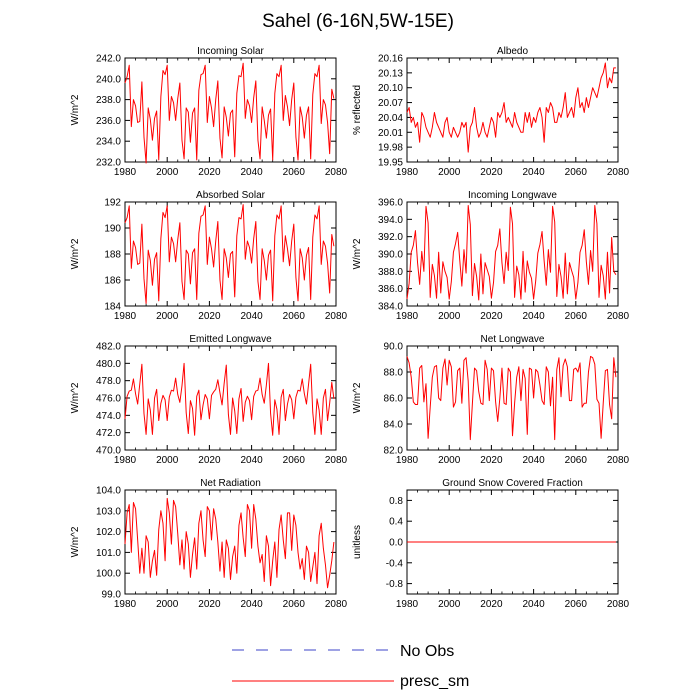 The width and height of the screenshot is (700, 700). I want to click on y-tick-label: 184, so click(112, 307).